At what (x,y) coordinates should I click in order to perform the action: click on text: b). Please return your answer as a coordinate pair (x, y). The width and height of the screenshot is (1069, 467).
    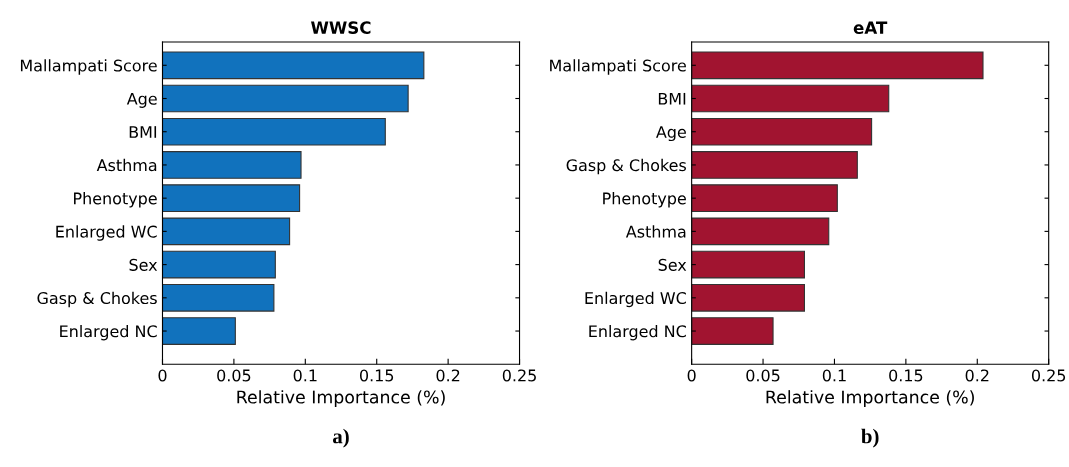
    Looking at the image, I should click on (870, 438).